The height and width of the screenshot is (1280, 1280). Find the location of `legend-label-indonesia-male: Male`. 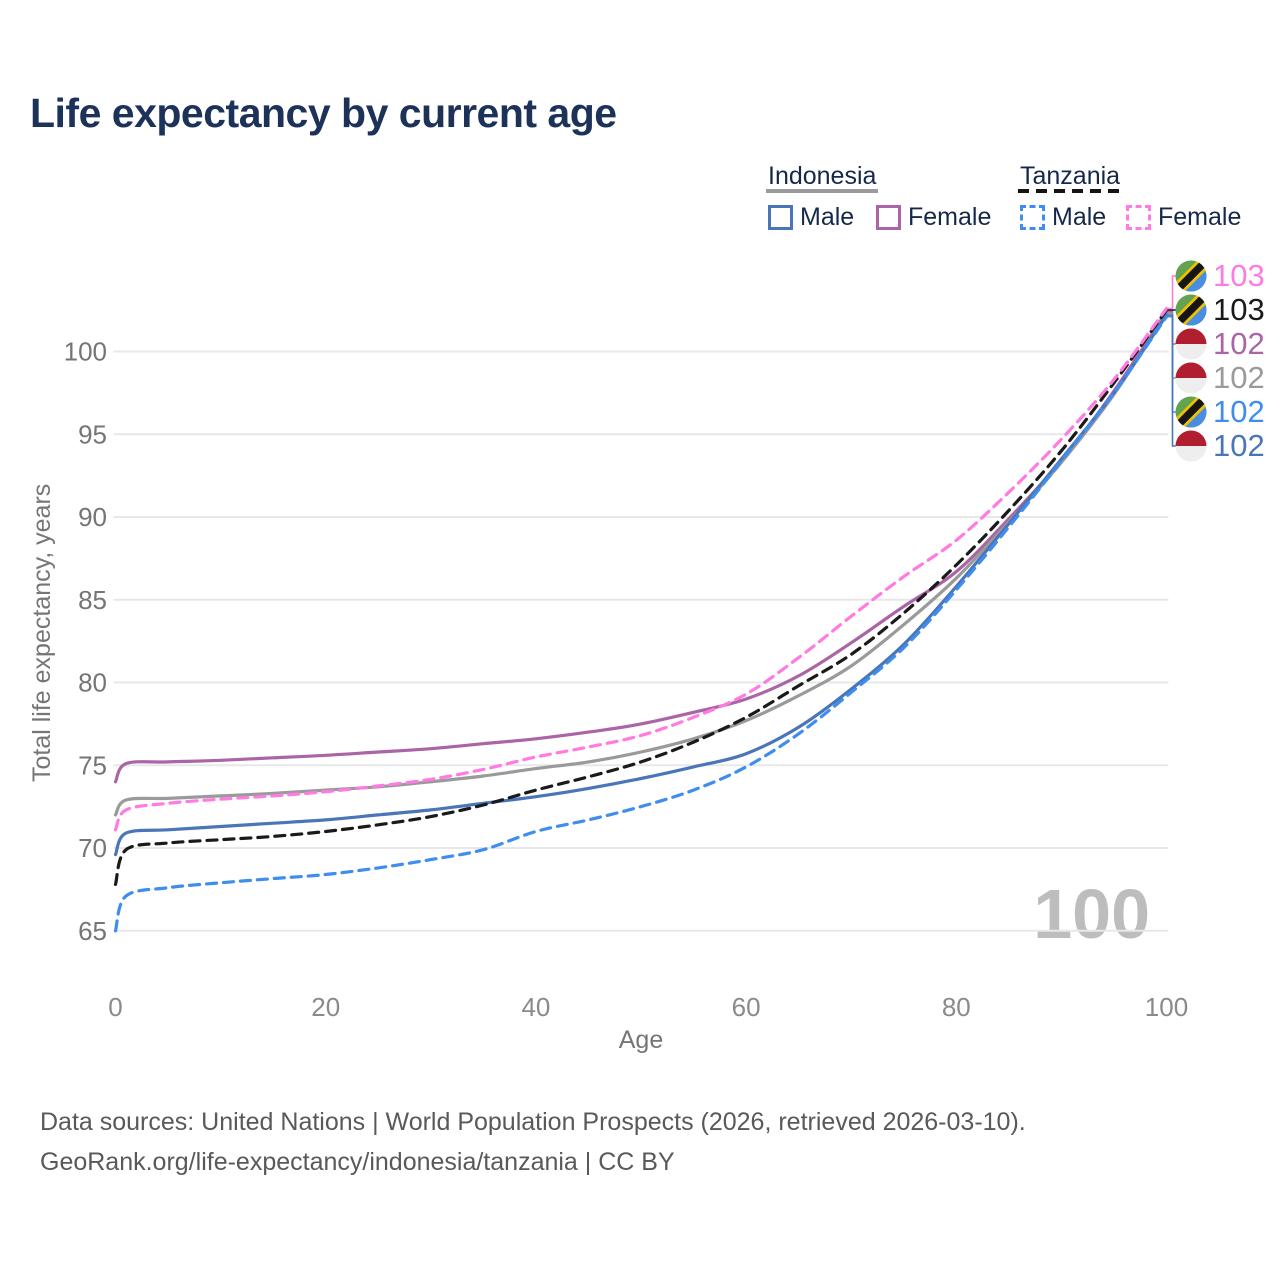

legend-label-indonesia-male: Male is located at coordinates (827, 217).